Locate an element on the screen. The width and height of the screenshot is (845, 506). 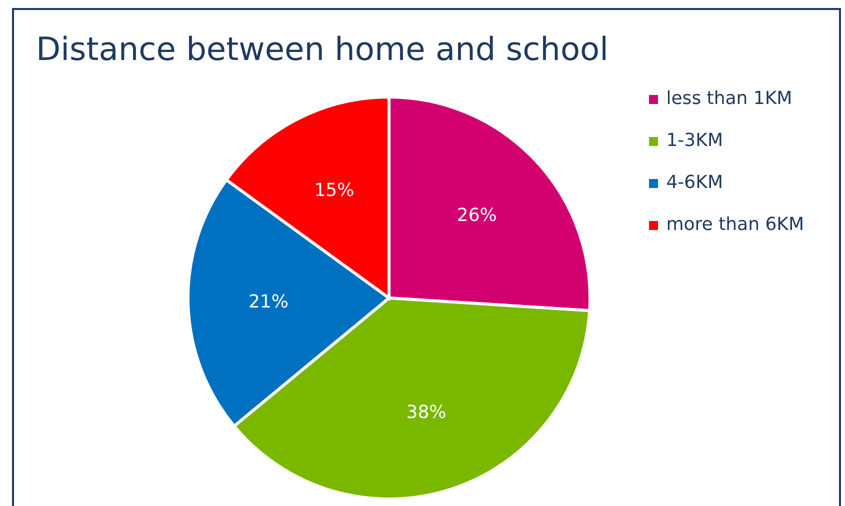
data-label: 38% is located at coordinates (426, 413).